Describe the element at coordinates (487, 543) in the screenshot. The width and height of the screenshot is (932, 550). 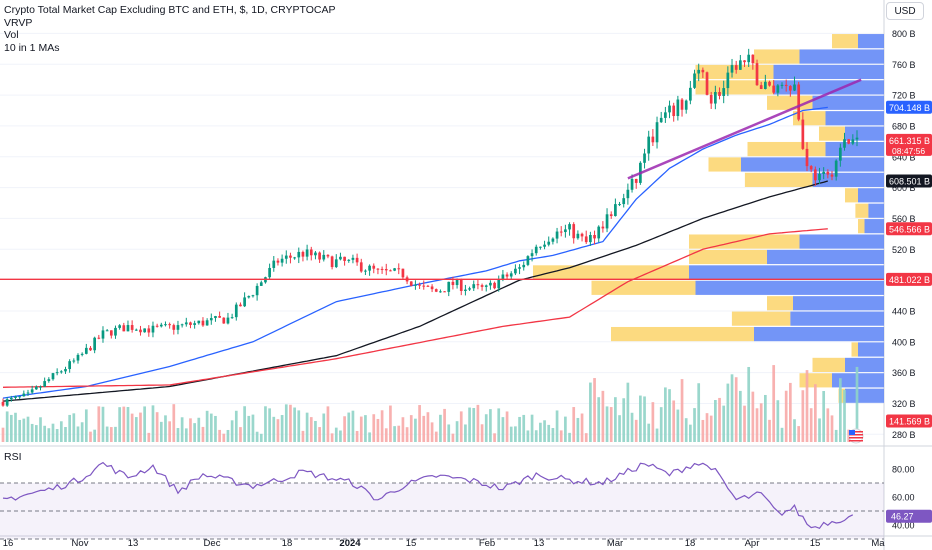
I see `time-tick-label: Feb` at that location.